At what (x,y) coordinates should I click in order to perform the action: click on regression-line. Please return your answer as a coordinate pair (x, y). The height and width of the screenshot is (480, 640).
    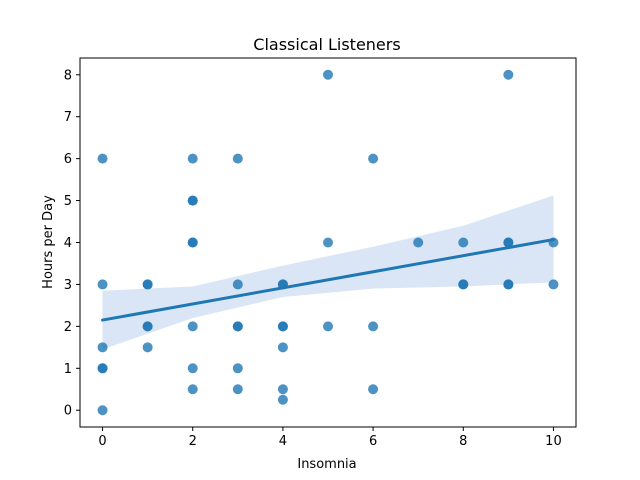
    Looking at the image, I should click on (328, 280).